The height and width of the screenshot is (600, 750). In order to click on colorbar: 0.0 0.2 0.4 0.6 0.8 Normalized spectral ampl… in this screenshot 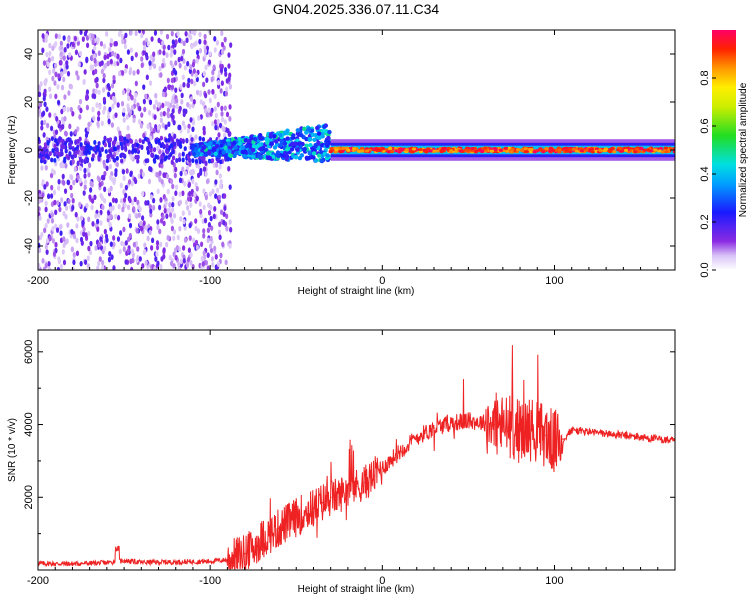, I will do `click(724, 154)`.